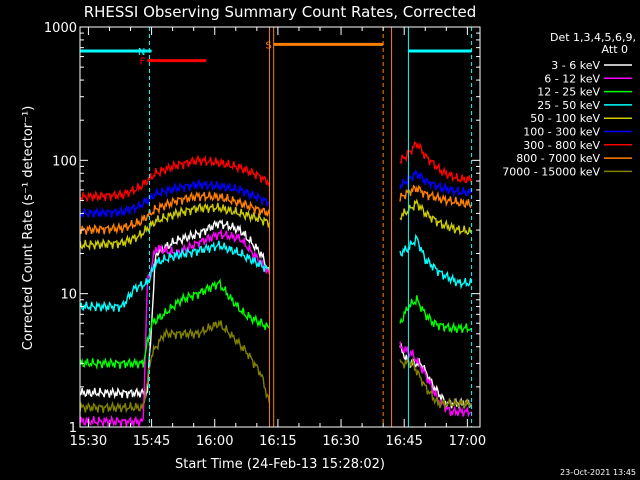 This screenshot has width=640, height=480. What do you see at coordinates (64, 161) in the screenshot?
I see `y-tick-label: 100` at bounding box center [64, 161].